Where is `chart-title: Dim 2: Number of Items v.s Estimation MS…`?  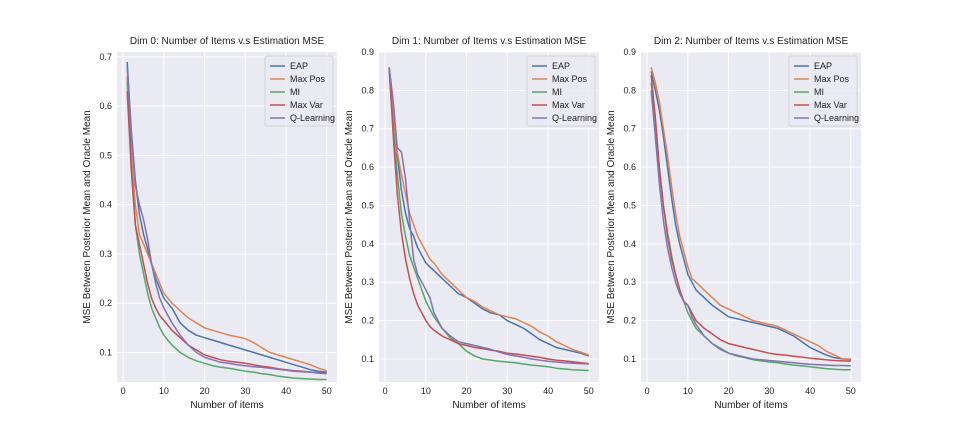
chart-title: Dim 2: Number of Items v.s Estimation MS… is located at coordinates (751, 41).